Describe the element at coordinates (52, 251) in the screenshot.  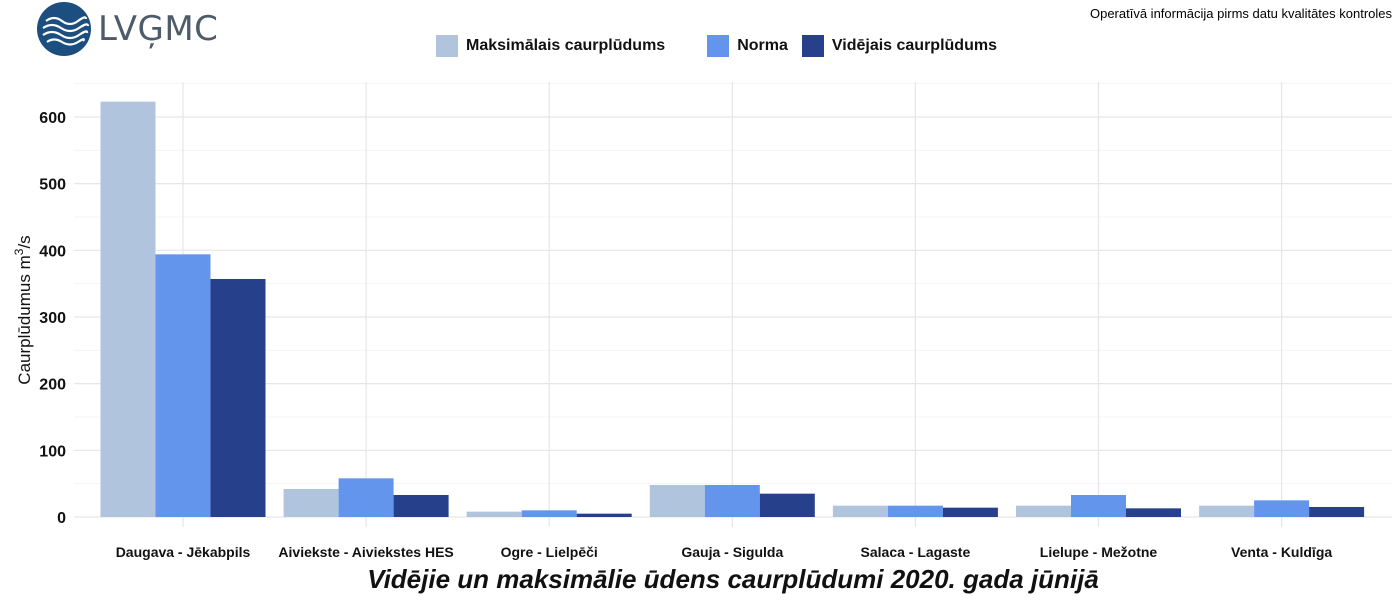
I see `y-tick-label: 400` at that location.